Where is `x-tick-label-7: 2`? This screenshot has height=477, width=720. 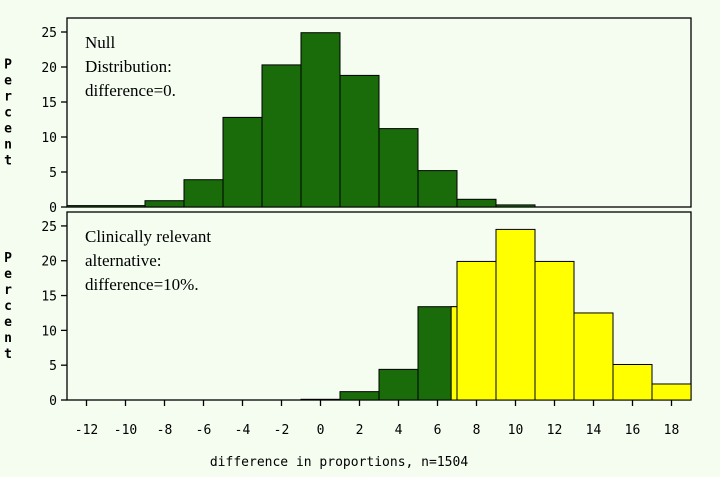
x-tick-label-7: 2 is located at coordinates (360, 430).